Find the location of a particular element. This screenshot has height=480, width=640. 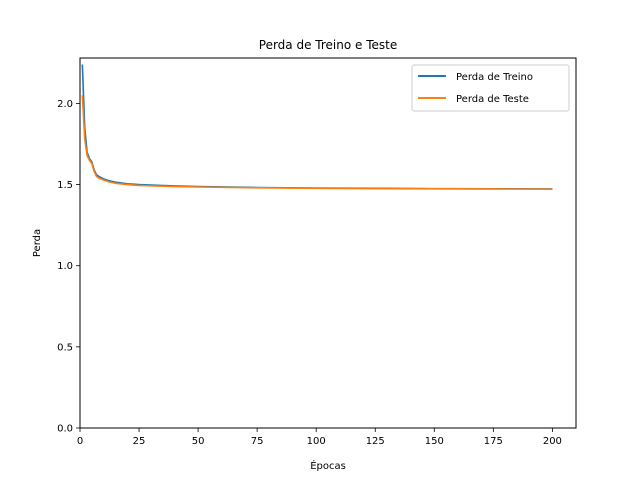

x-tick-label: 125 is located at coordinates (375, 441).